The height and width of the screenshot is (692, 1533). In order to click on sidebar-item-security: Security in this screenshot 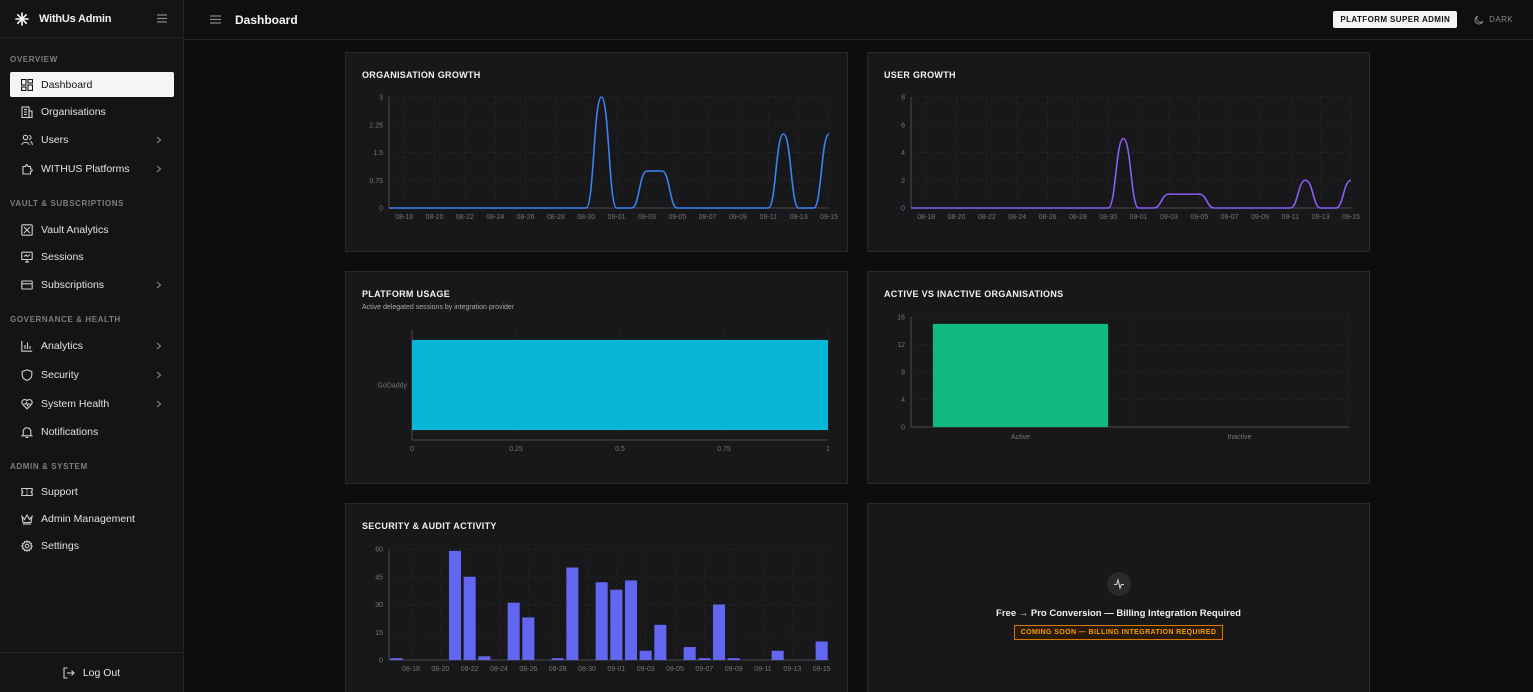, I will do `click(92, 374)`.